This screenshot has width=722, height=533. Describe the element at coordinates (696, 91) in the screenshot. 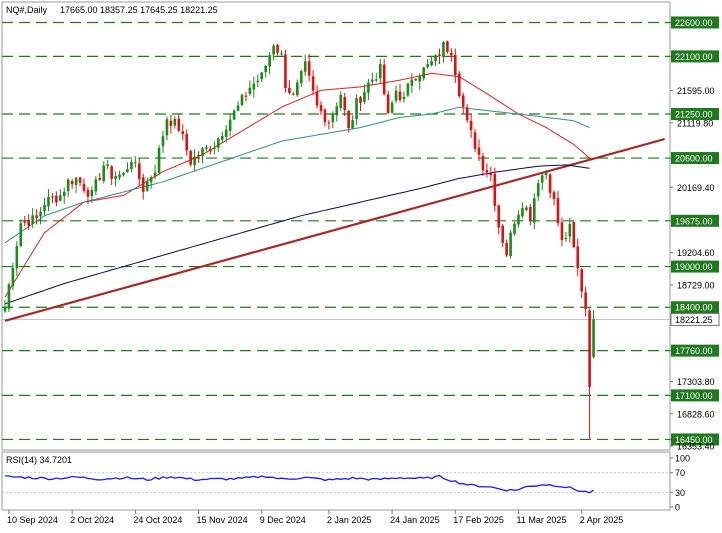

I see `price-tick-label: 21595.00` at that location.